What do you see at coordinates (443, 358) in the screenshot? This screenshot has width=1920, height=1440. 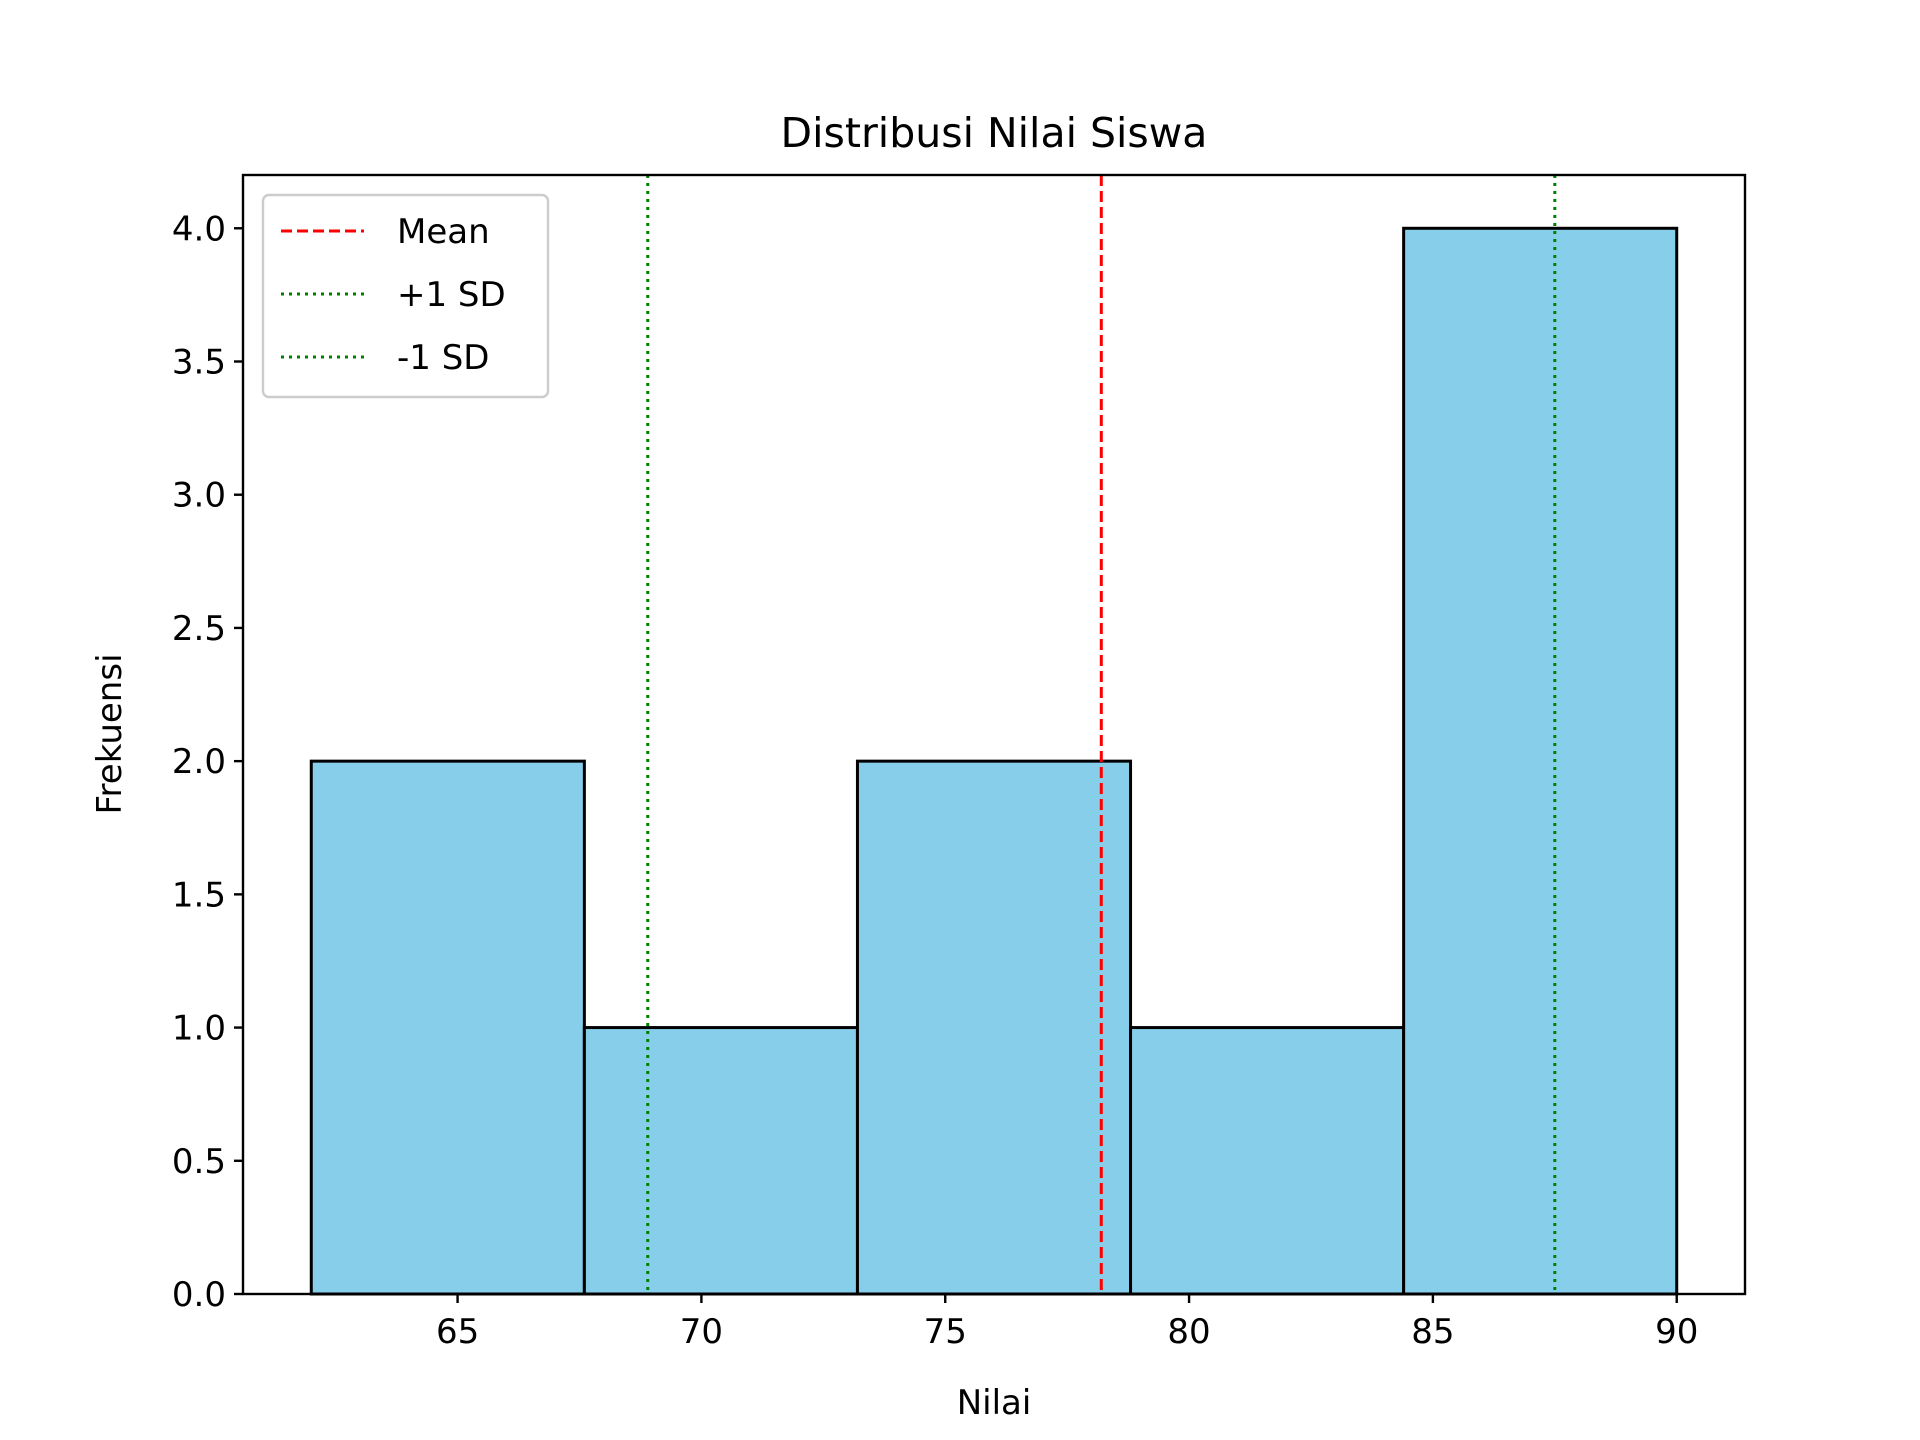 I see `legend-minus-sd-label: -1 SD` at bounding box center [443, 358].